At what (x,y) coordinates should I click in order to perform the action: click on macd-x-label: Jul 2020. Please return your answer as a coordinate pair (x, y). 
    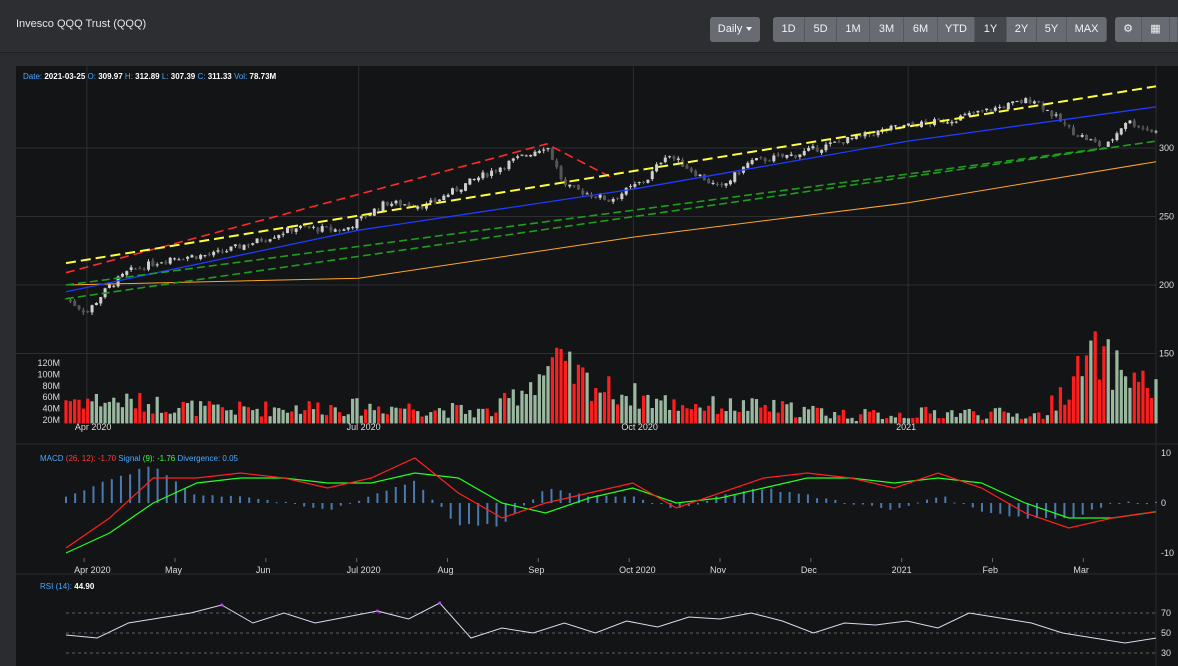
    Looking at the image, I should click on (364, 570).